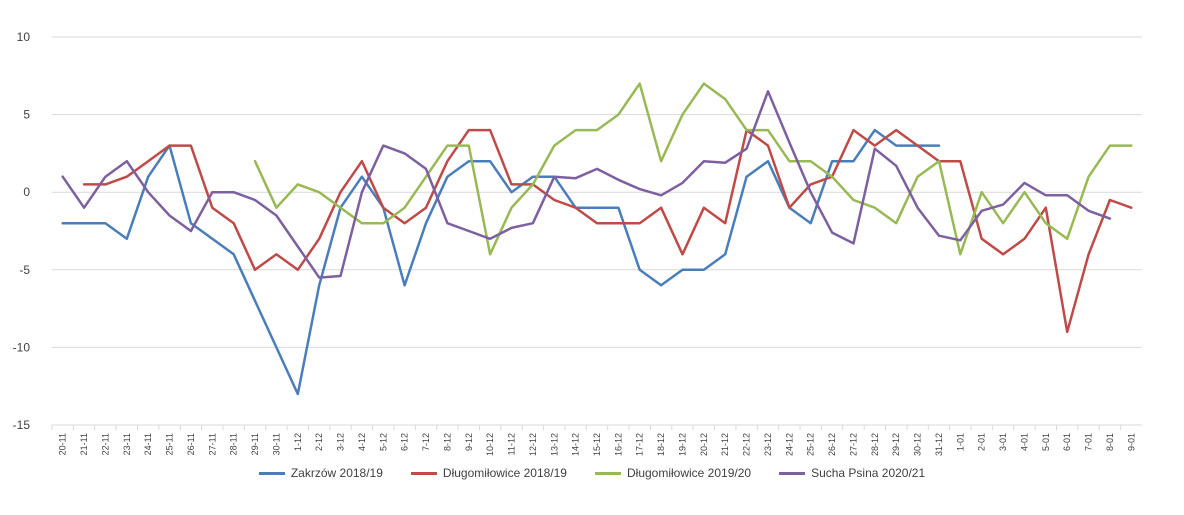 This screenshot has width=1184, height=515. What do you see at coordinates (661, 444) in the screenshot?
I see `x-tick-label: 18-12` at bounding box center [661, 444].